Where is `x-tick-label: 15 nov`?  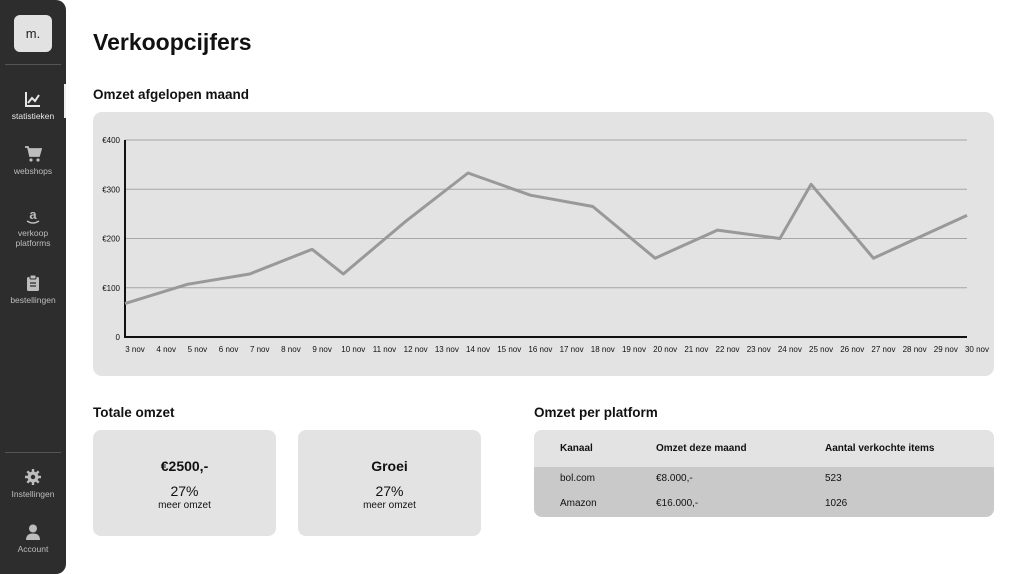 x-tick-label: 15 nov is located at coordinates (509, 349).